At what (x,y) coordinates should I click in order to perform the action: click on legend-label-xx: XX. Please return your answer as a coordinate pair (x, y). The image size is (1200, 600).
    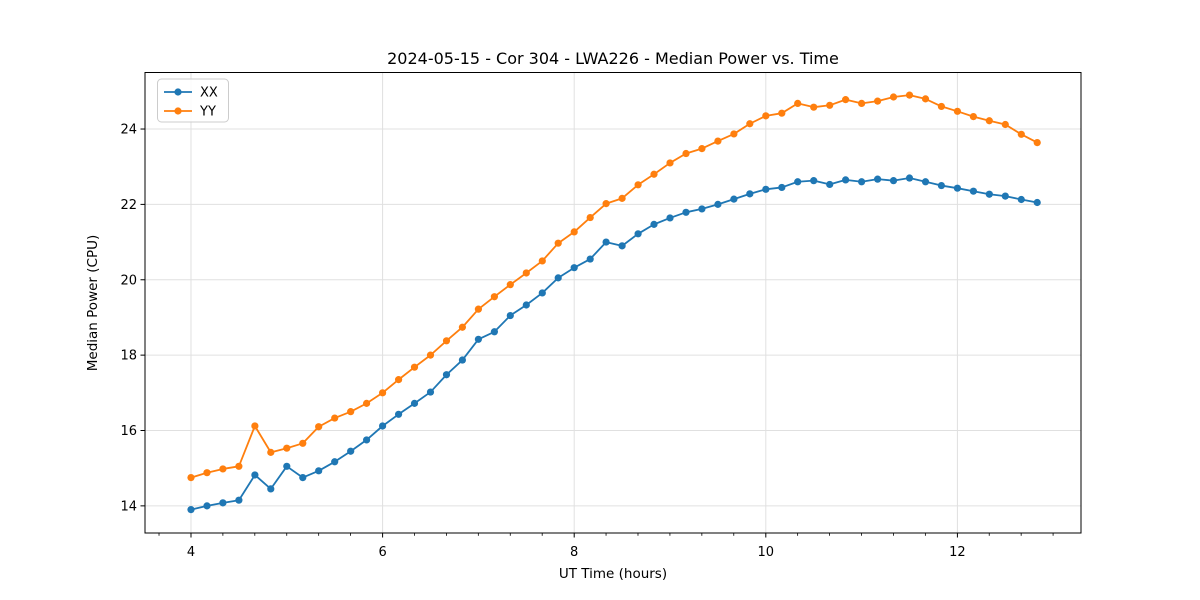
    Looking at the image, I should click on (209, 93).